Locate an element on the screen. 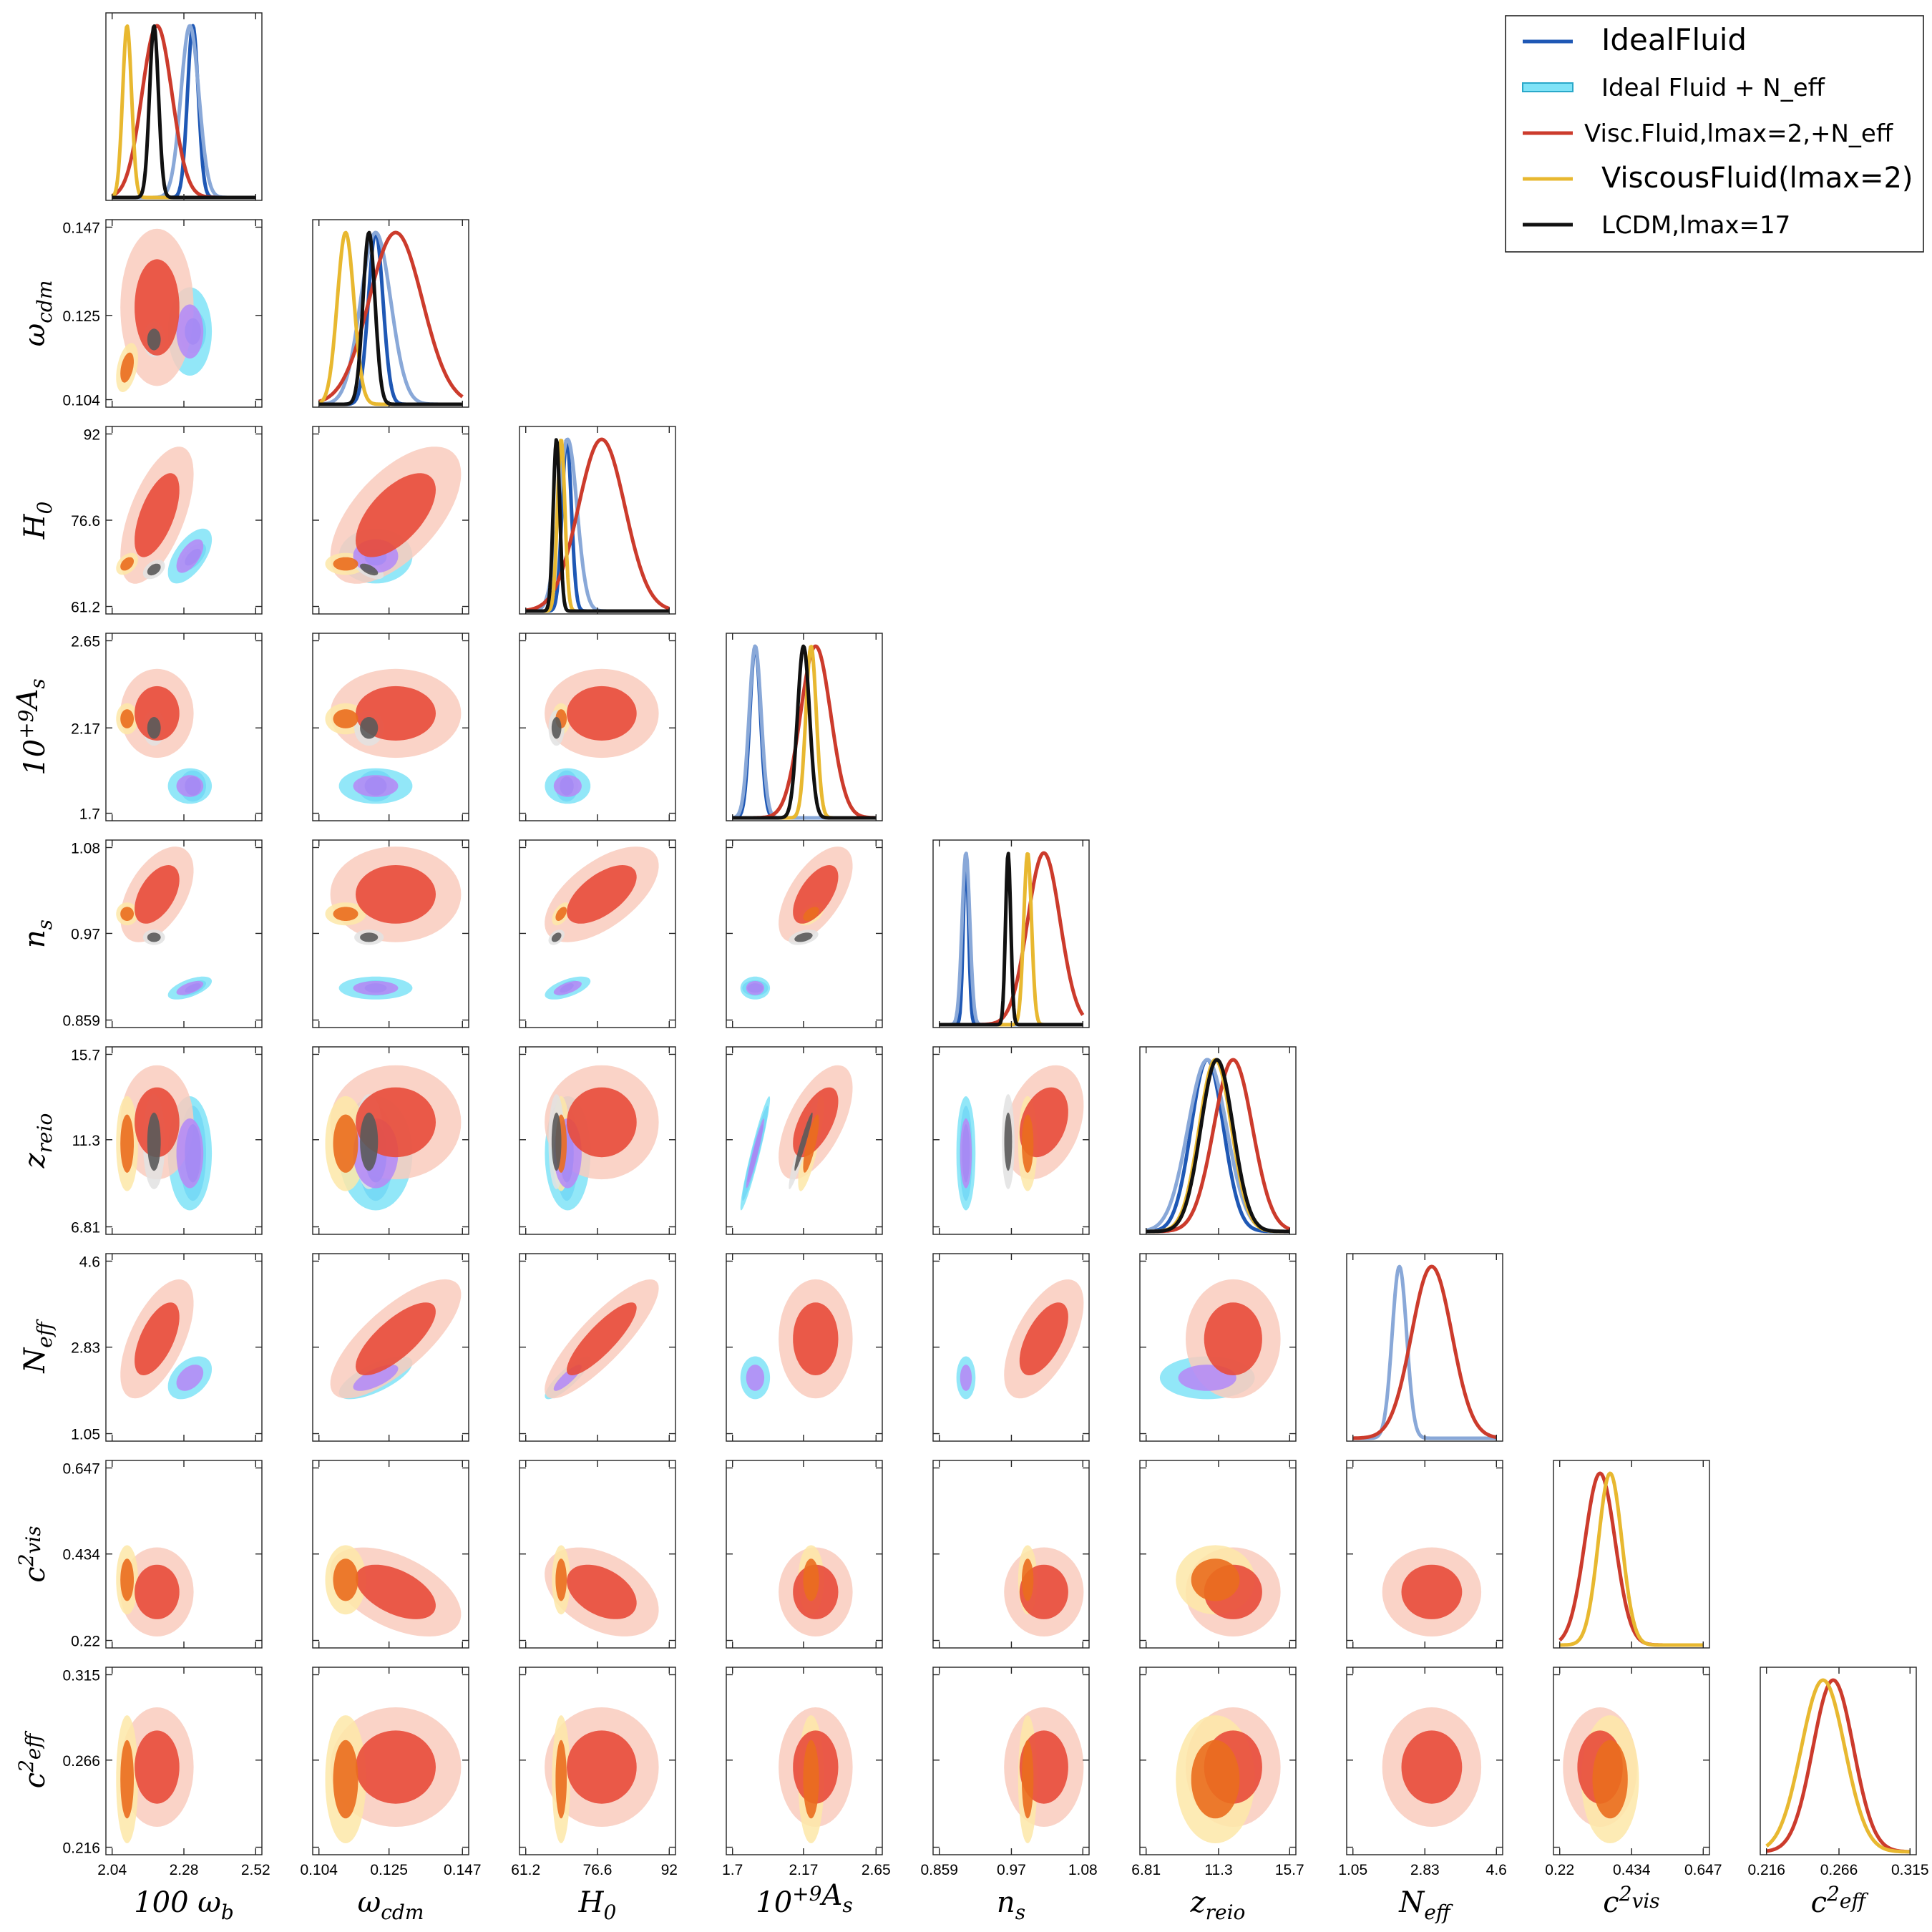 The image size is (1932, 1932). panel-frame-c2_eff-As is located at coordinates (805, 1761).